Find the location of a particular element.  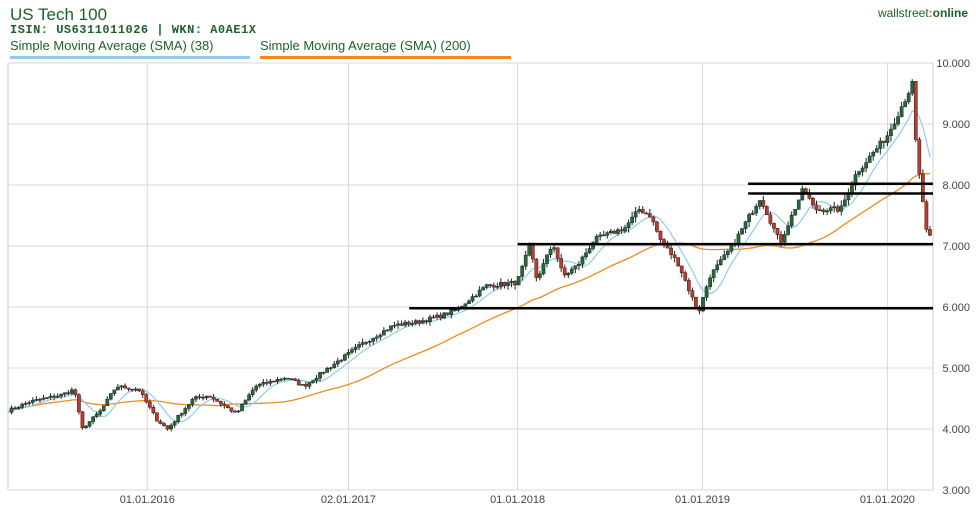

legend-sma200: Simple Moving Average (SMA) (200) is located at coordinates (385, 48).